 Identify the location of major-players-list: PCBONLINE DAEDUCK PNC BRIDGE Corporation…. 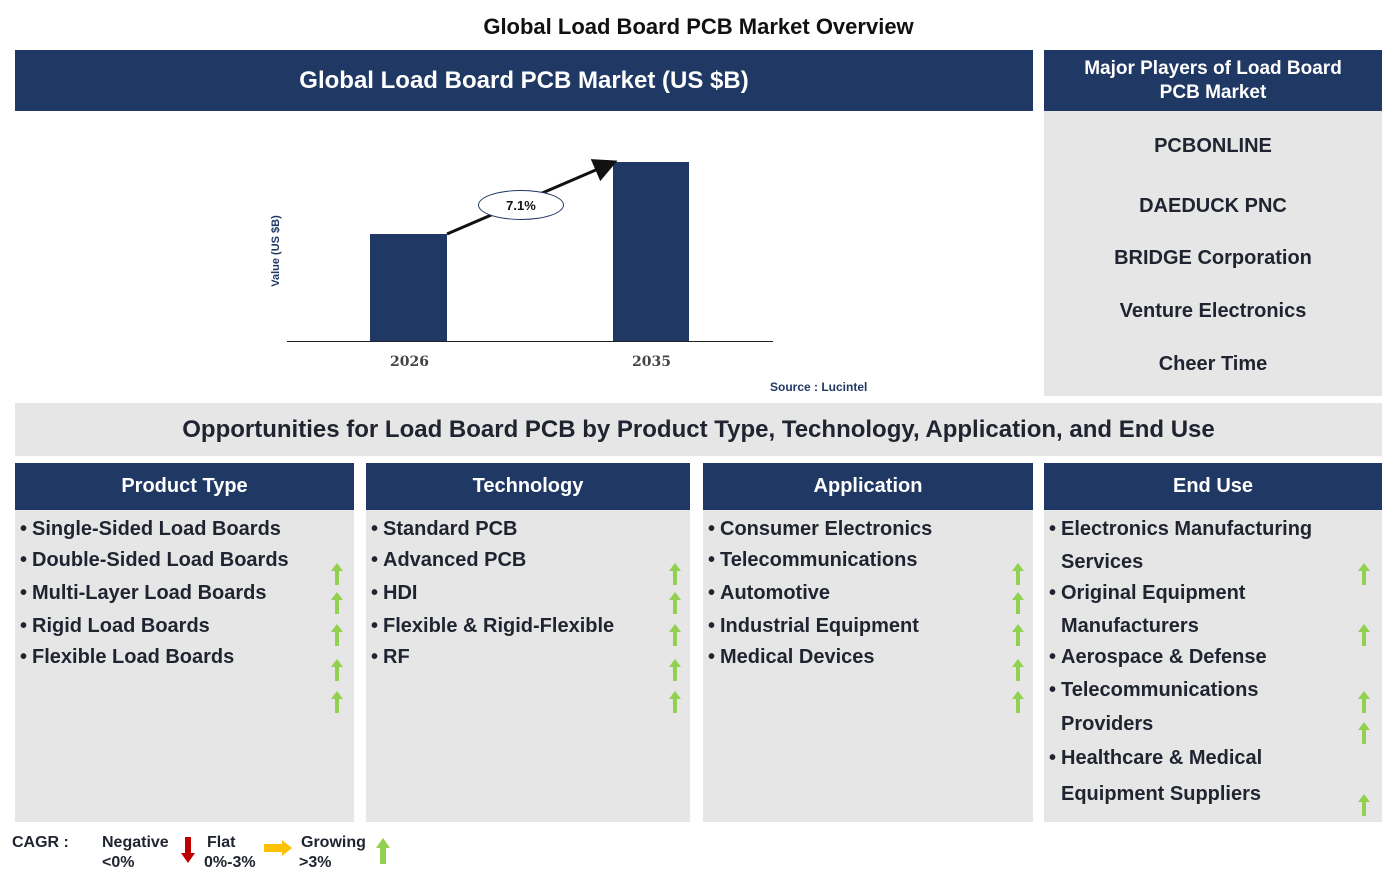
(1213, 253).